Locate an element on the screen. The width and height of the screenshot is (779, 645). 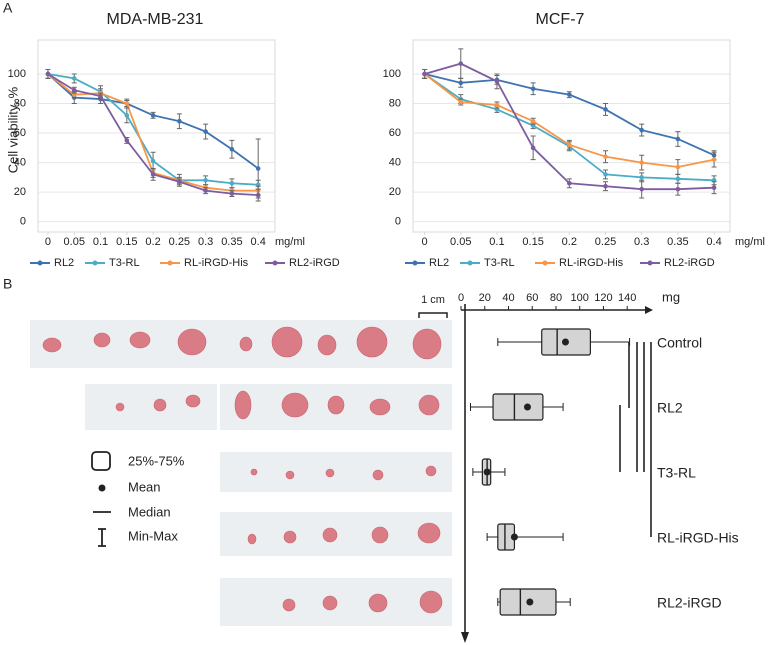
legend-range-icon is located at coordinates (102, 537).